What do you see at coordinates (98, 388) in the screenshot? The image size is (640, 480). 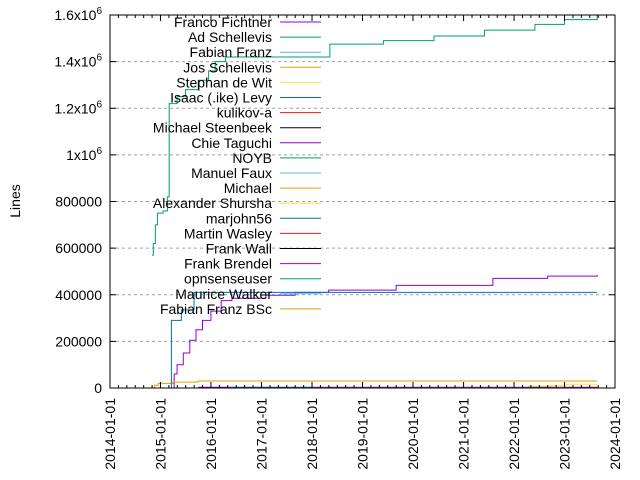 I see `y-tick-label: 0` at bounding box center [98, 388].